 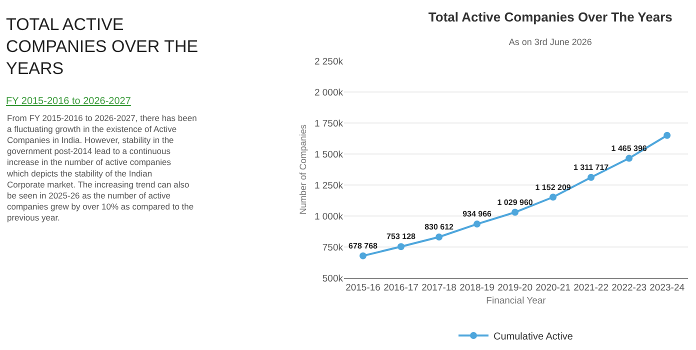 I want to click on data-label: 753 128, so click(x=401, y=237).